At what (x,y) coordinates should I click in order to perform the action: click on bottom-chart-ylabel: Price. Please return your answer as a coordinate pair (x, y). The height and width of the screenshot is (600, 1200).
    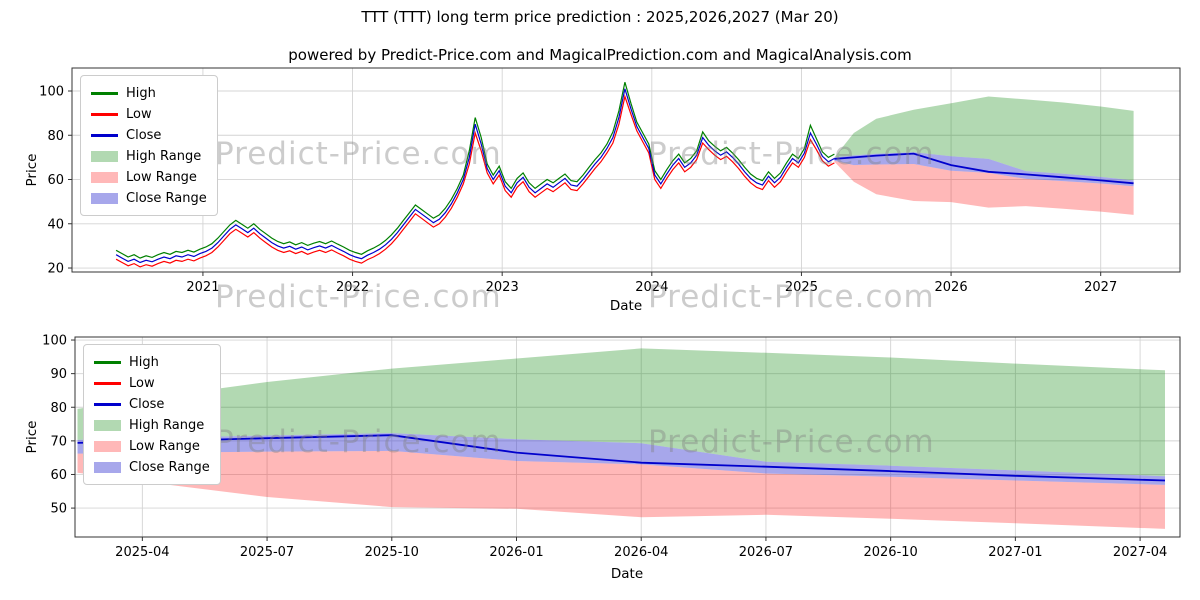
    Looking at the image, I should click on (32, 437).